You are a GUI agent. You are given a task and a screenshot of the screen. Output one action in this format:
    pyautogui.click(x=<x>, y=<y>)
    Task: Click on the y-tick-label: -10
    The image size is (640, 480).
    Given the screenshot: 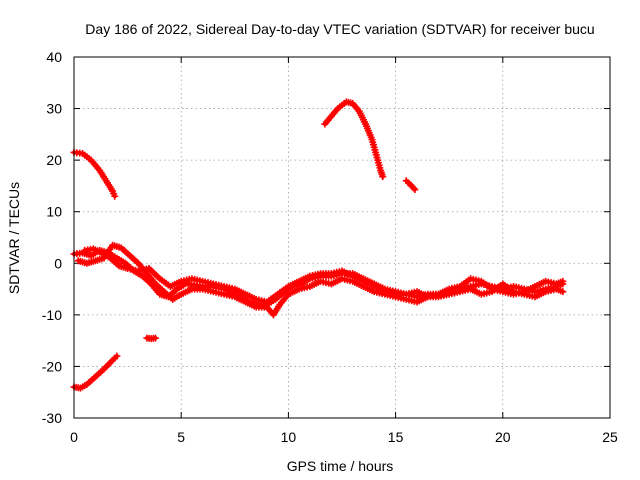 What is the action you would take?
    pyautogui.click(x=52, y=315)
    